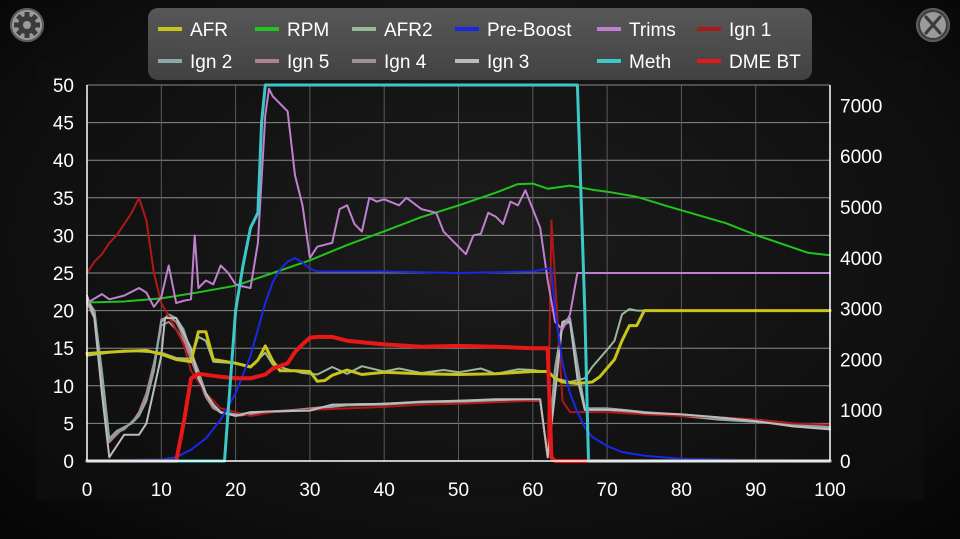 Image resolution: width=960 pixels, height=539 pixels. I want to click on legend-label: Trims, so click(652, 30).